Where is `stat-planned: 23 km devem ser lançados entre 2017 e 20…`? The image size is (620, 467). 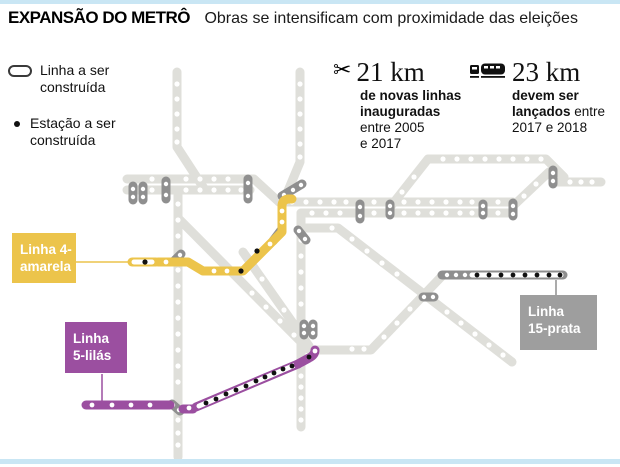 stat-planned: 23 km devem ser lançados entre 2017 e 20… is located at coordinates (544, 97).